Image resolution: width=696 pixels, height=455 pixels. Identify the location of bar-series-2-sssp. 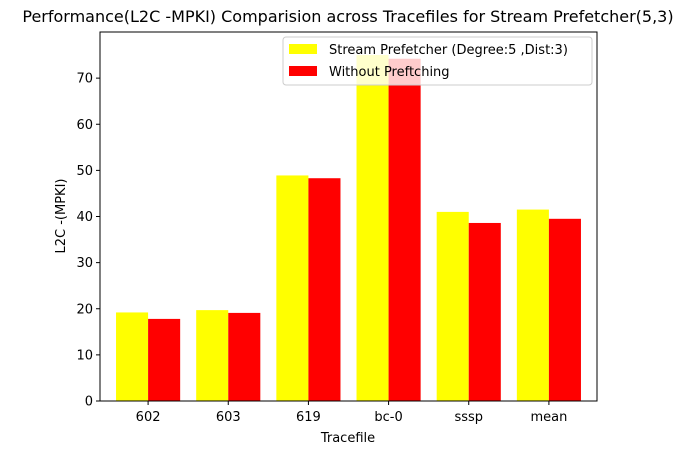
(484, 311).